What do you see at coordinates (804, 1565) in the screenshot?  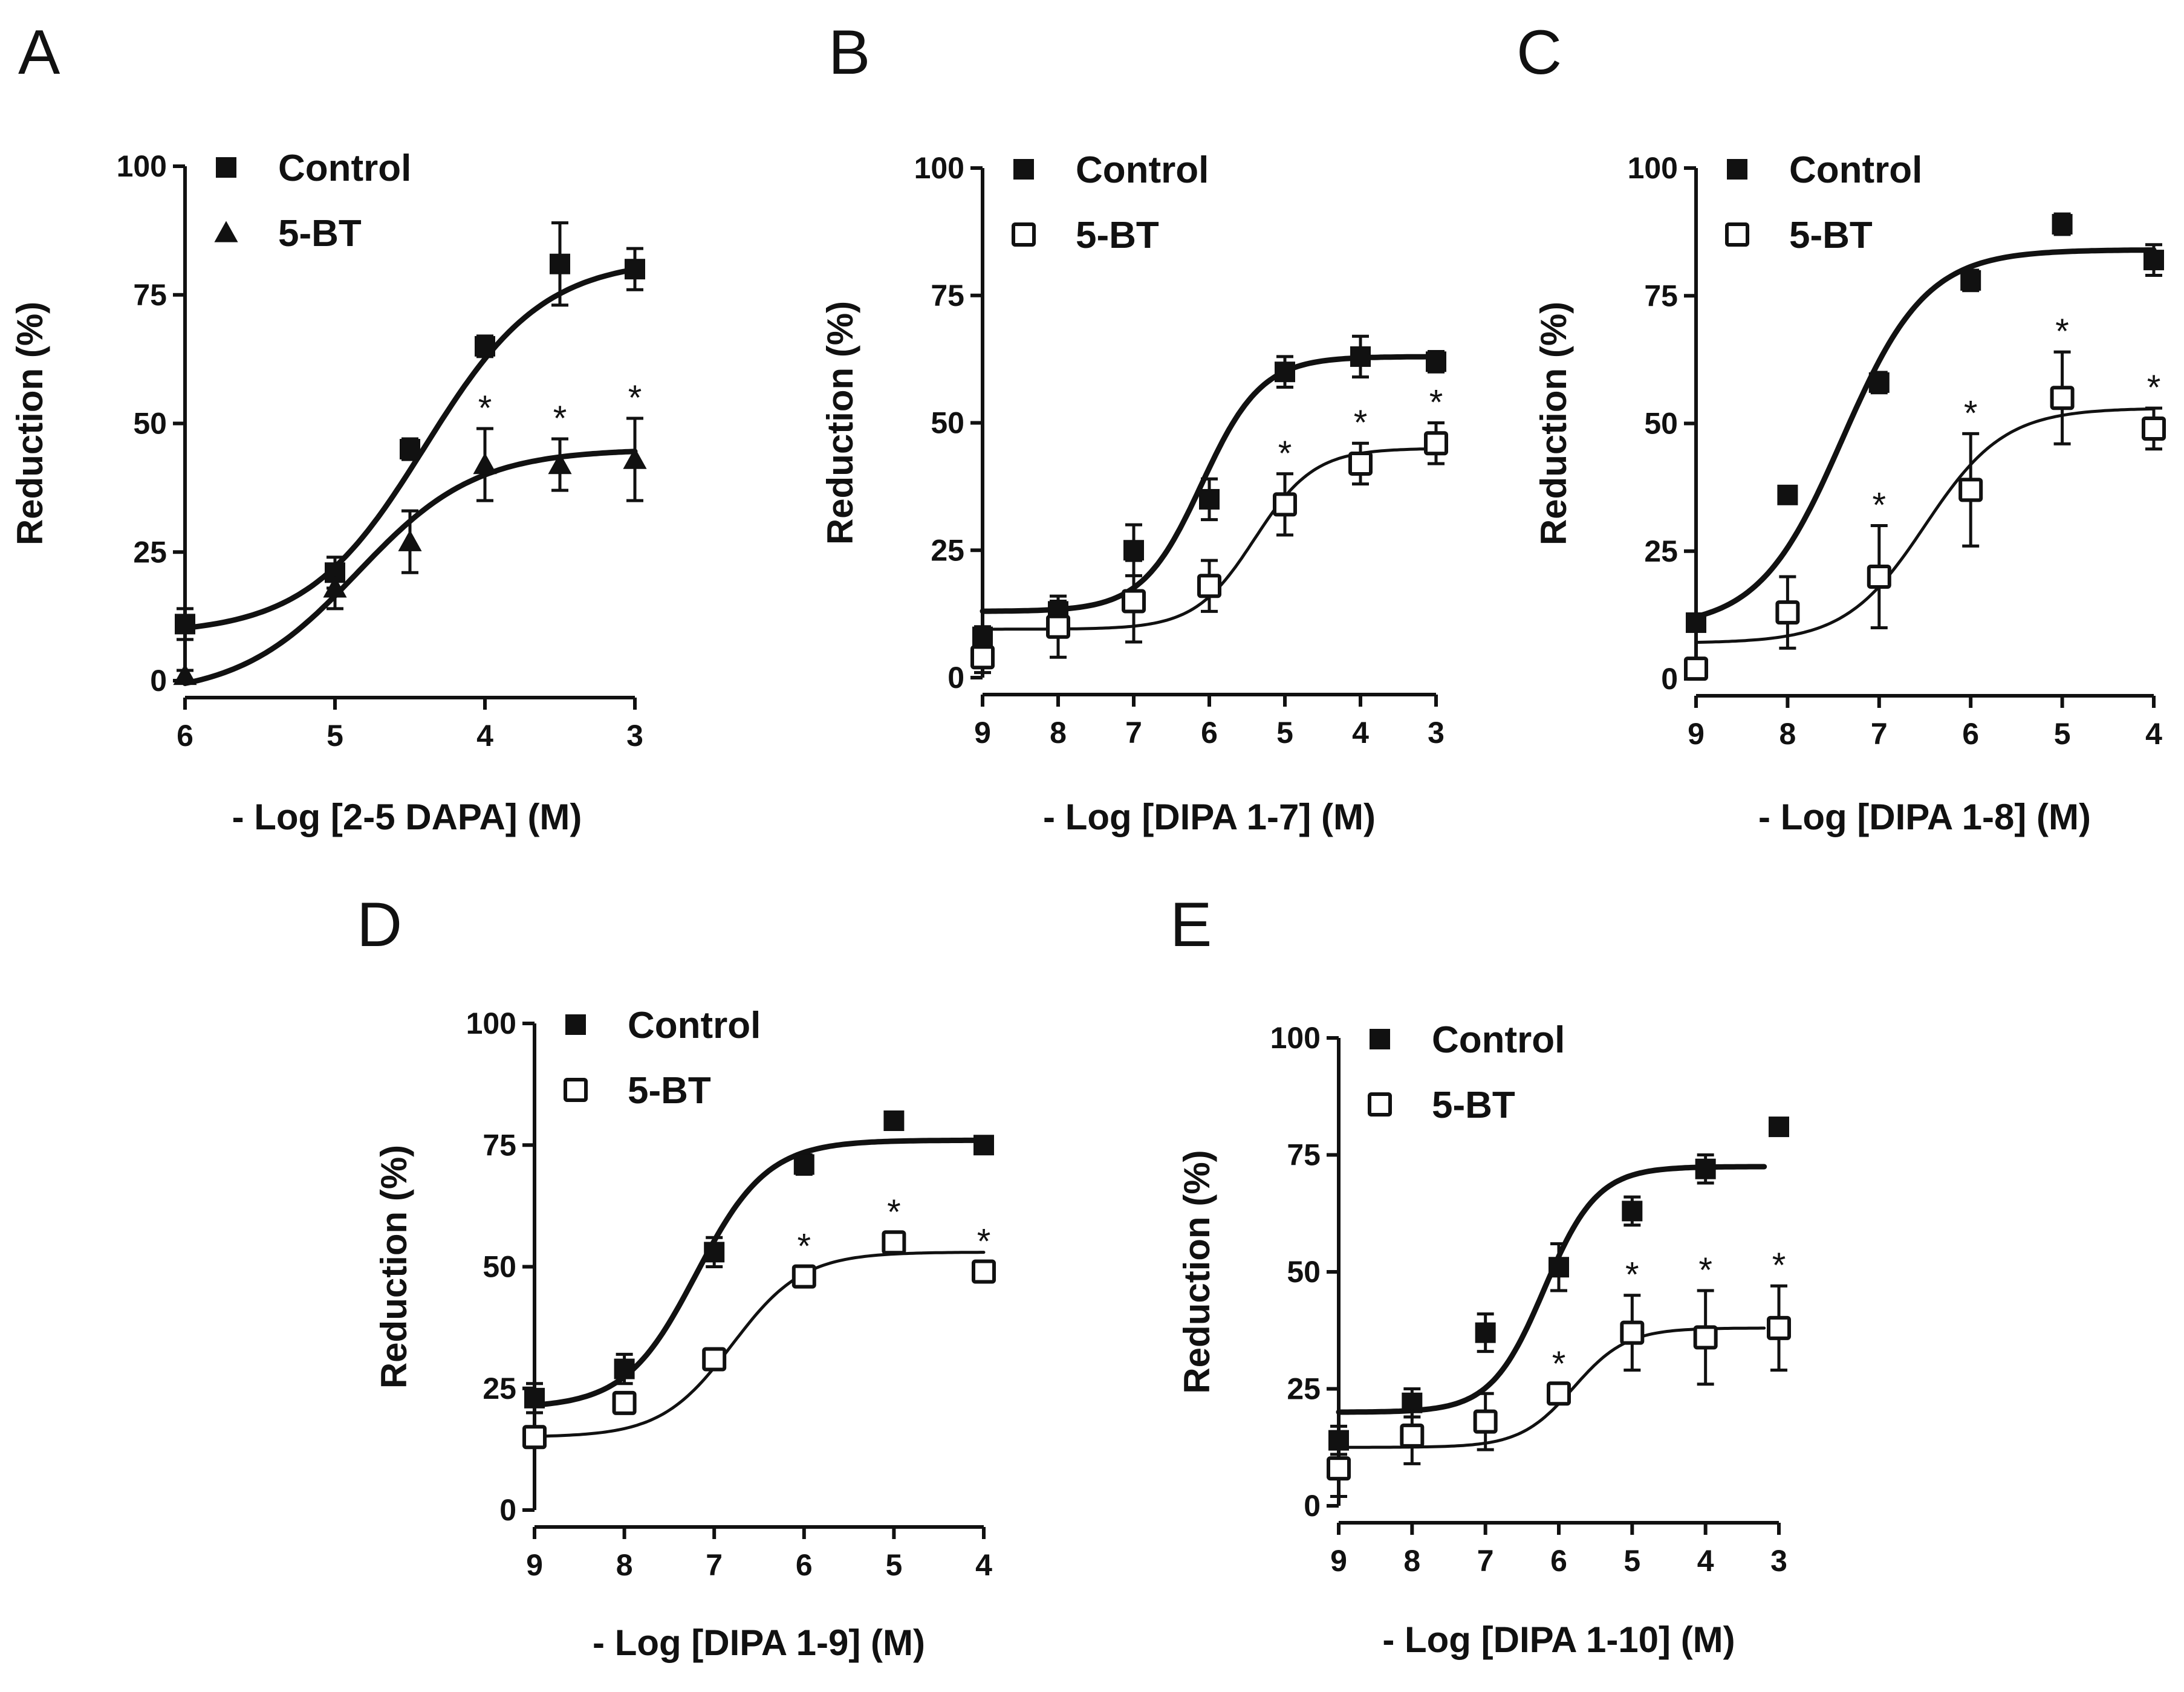 I see `x-tick-label: 6` at bounding box center [804, 1565].